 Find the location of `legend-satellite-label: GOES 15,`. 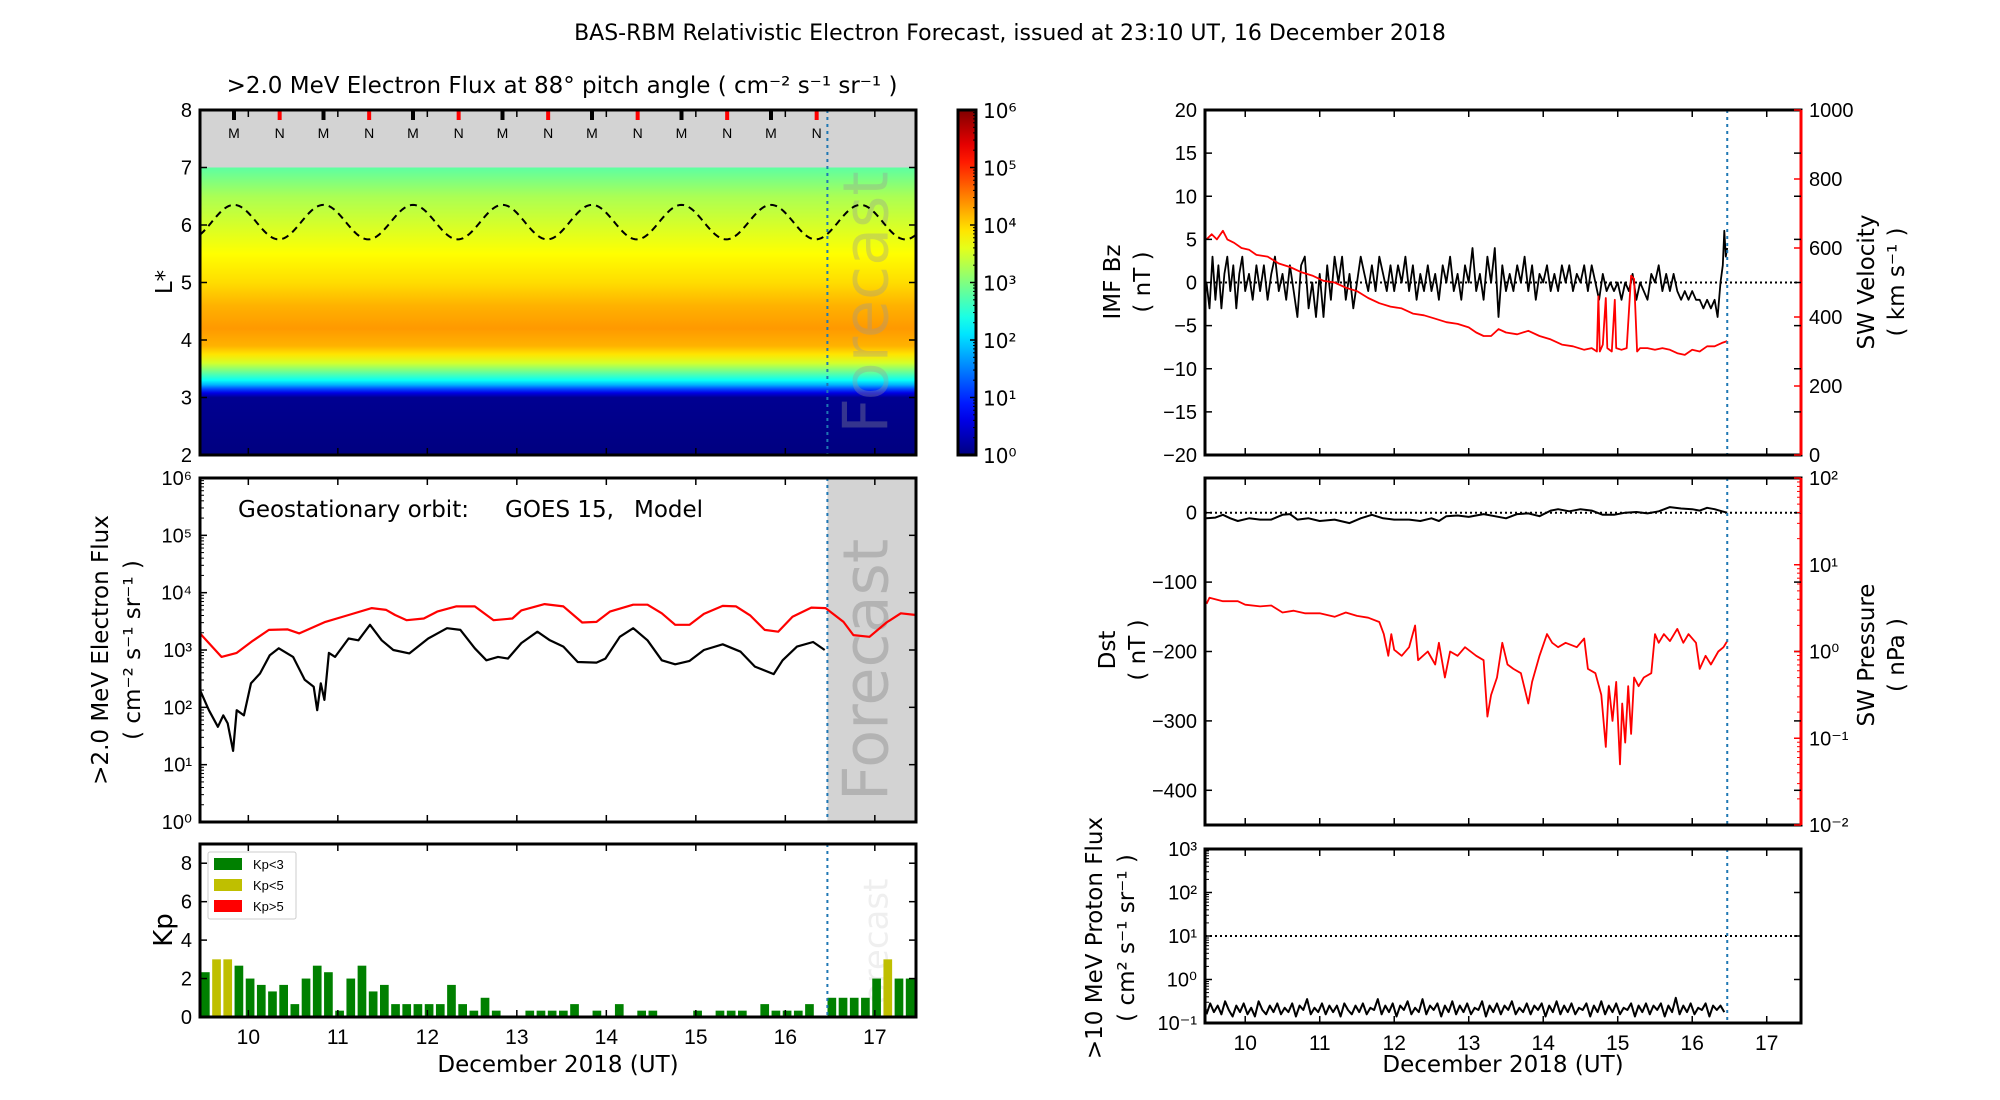

legend-satellite-label: GOES 15, is located at coordinates (559, 510).